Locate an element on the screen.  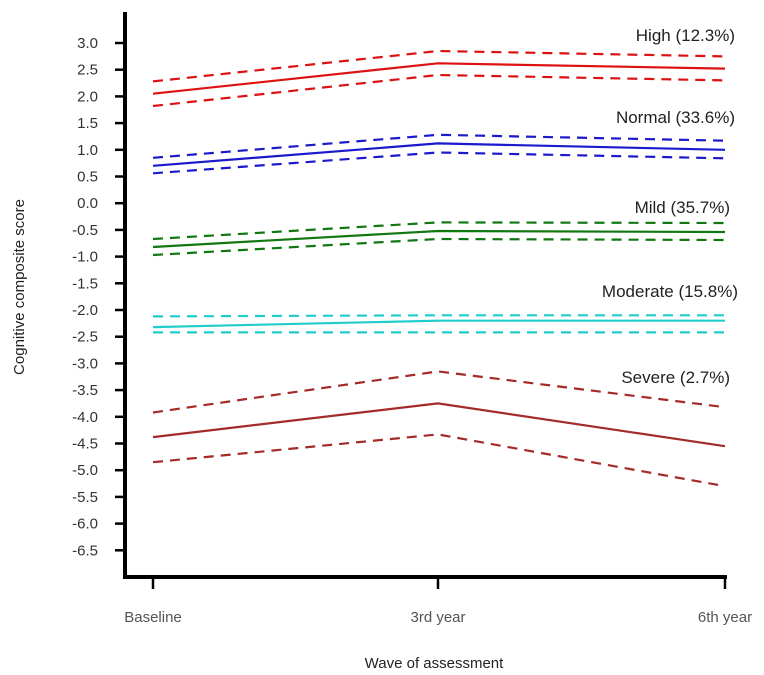
y-tick-label: -1.0 is located at coordinates (85, 257).